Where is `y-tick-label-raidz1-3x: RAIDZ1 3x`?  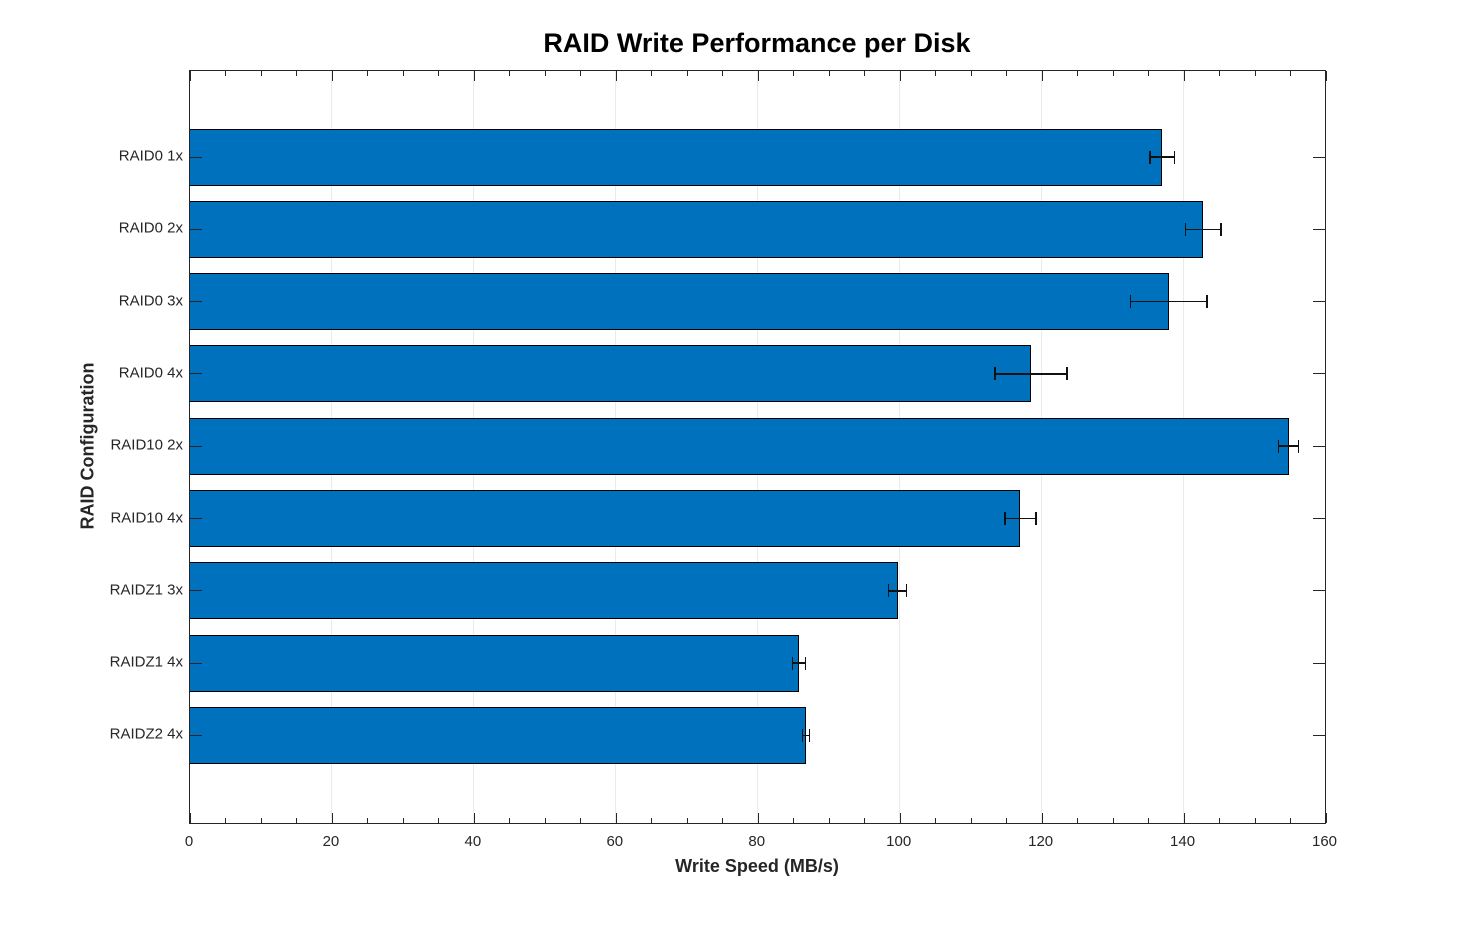
y-tick-label-raidz1-3x: RAIDZ1 3x is located at coordinates (146, 590).